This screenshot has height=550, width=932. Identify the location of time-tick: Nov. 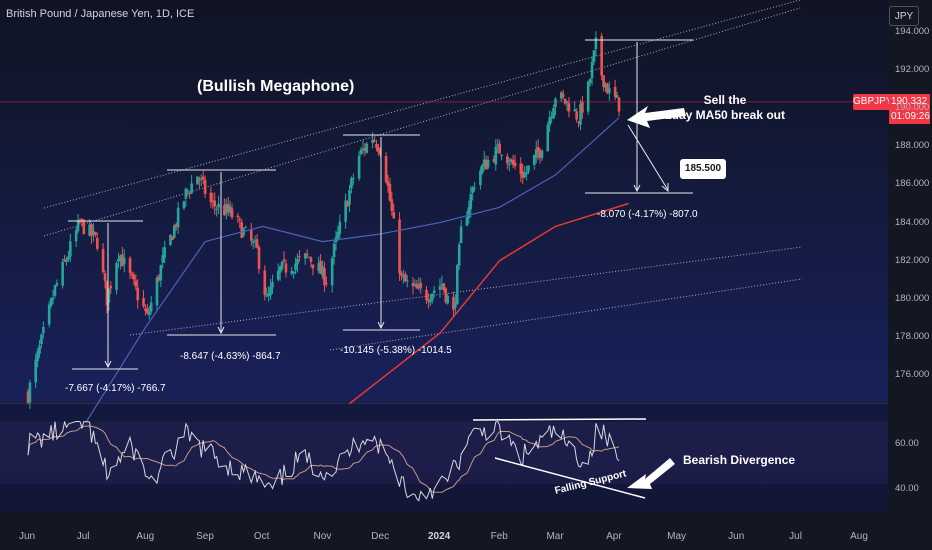
(322, 536).